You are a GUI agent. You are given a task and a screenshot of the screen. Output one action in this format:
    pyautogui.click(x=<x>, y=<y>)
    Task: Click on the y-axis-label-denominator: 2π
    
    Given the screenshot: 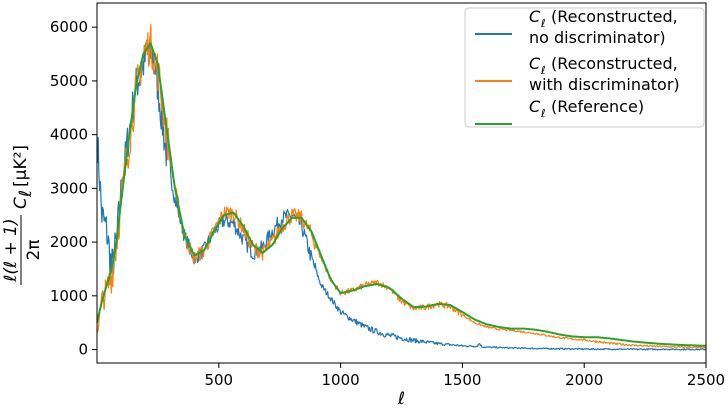 What is the action you would take?
    pyautogui.click(x=34, y=249)
    